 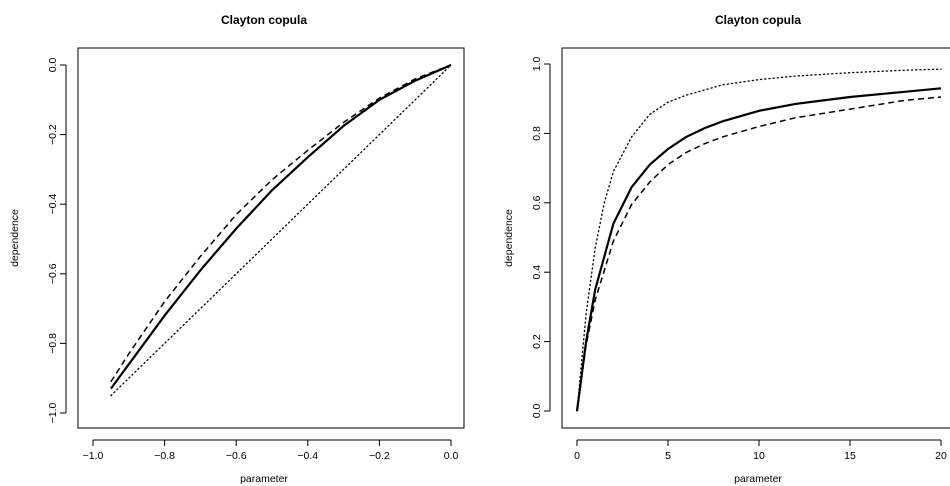 What do you see at coordinates (509, 238) in the screenshot?
I see `chart-right-ylabel: dependence` at bounding box center [509, 238].